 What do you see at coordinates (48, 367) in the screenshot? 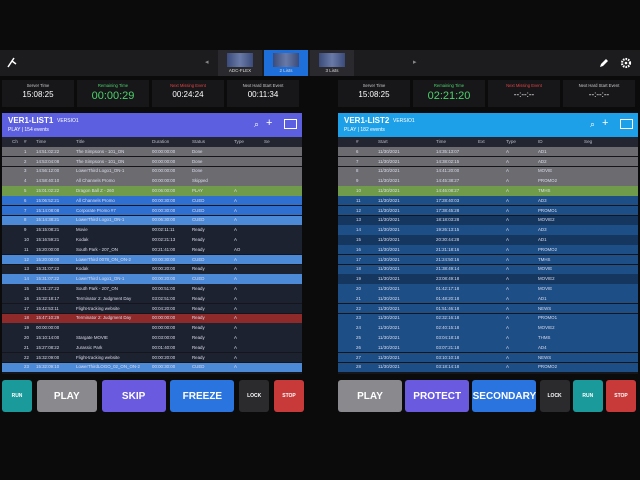
I see `row-cell: 15:32:09:10` at bounding box center [48, 367].